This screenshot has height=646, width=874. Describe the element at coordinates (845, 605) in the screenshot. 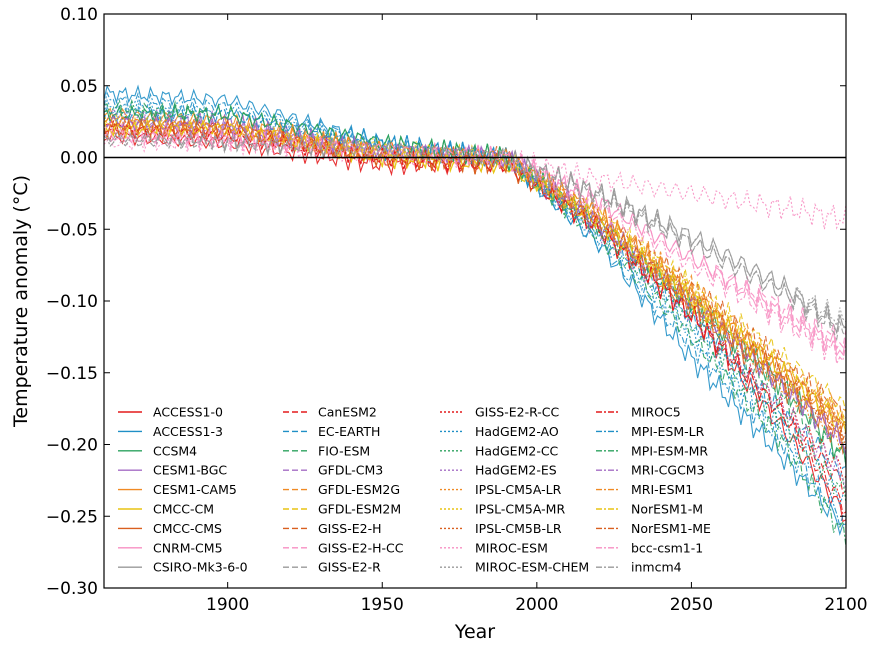

I see `x-tick-label: 2100` at that location.